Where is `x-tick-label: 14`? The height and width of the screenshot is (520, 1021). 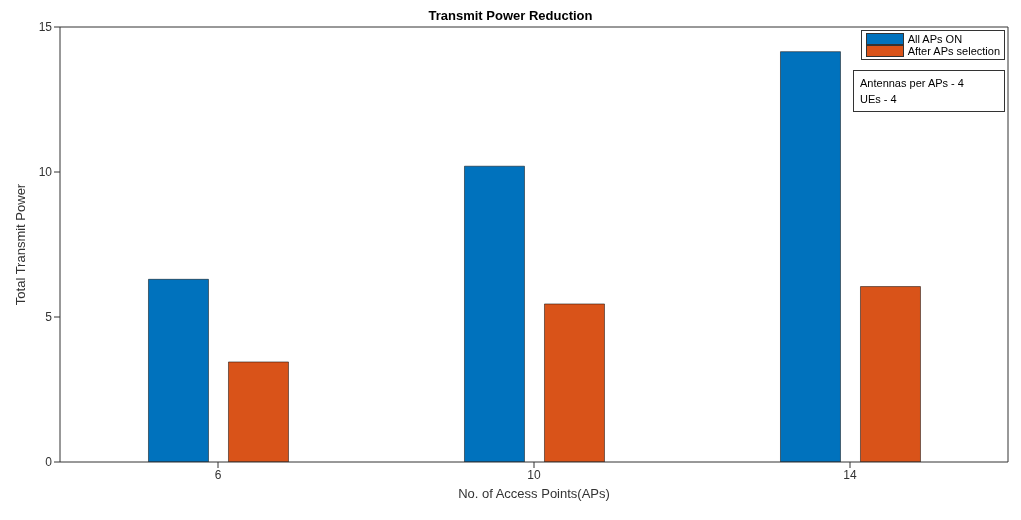
x-tick-label: 14 is located at coordinates (850, 474).